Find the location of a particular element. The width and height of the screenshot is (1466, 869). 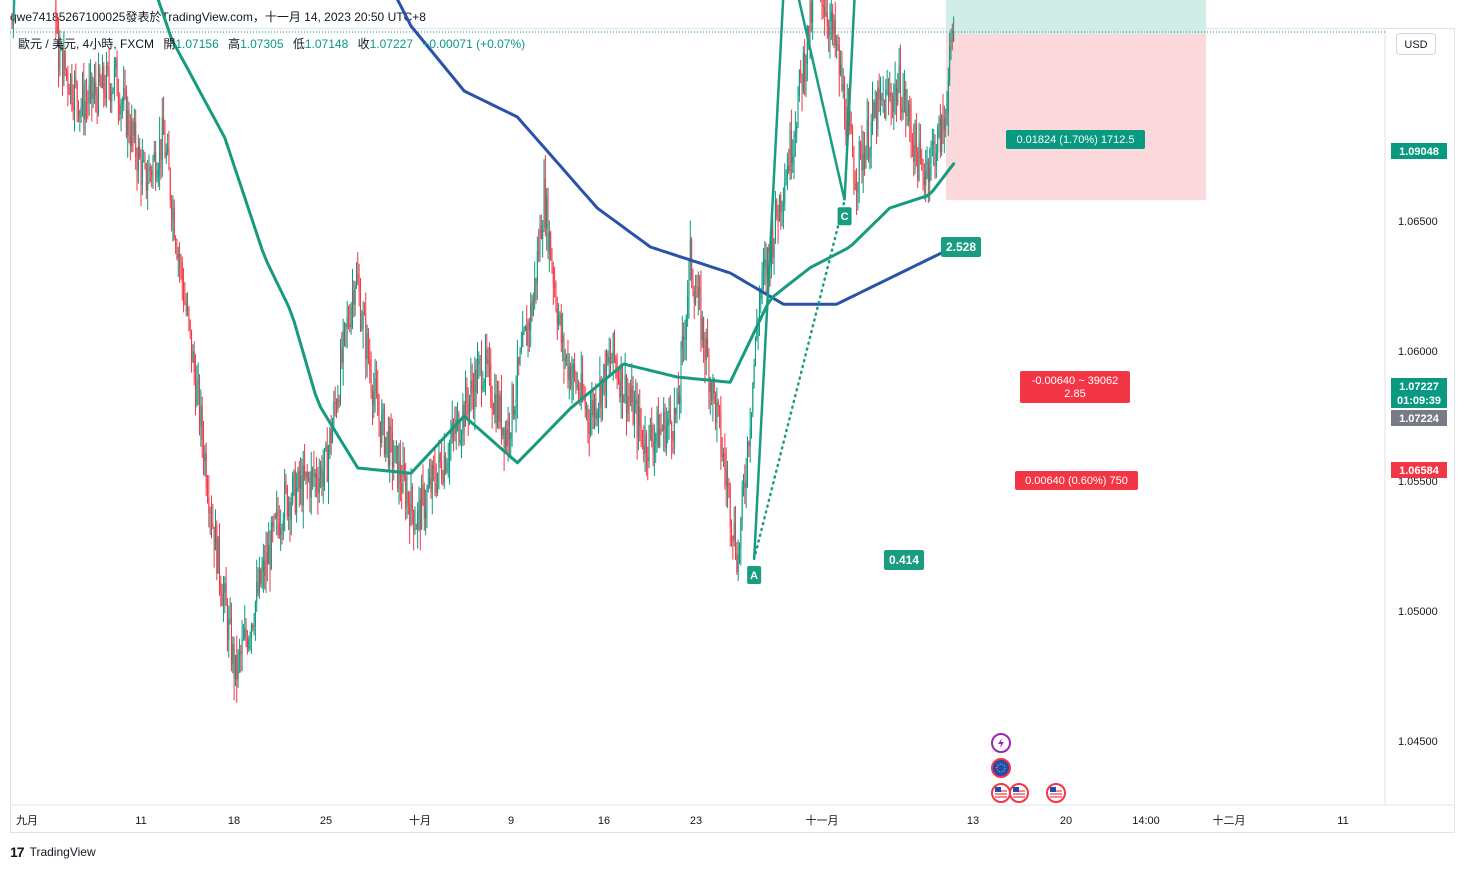

x-tick-label: 20 is located at coordinates (1066, 821).